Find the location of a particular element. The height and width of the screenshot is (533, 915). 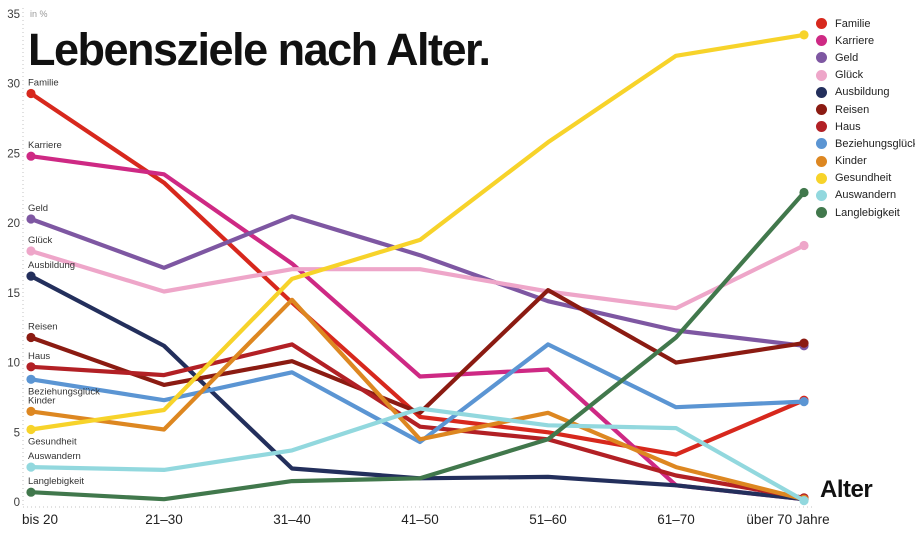

x-axis-title: Alter is located at coordinates (846, 489).